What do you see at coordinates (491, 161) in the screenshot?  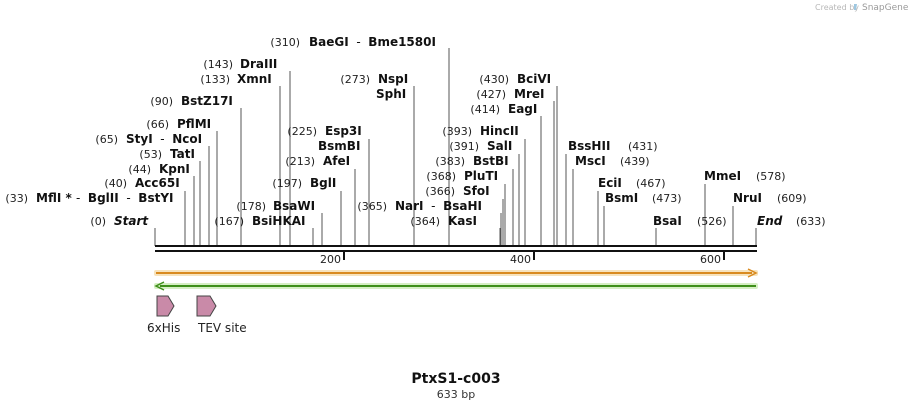 I see `site-label: BstBI` at bounding box center [491, 161].